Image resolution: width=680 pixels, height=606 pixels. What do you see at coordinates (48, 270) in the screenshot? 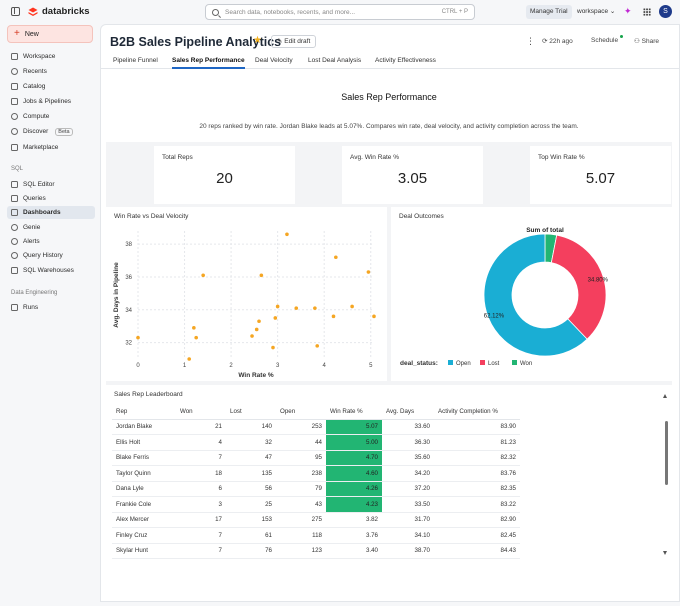
I see `sidebar-item-label: SQL Warehouses` at bounding box center [48, 270].